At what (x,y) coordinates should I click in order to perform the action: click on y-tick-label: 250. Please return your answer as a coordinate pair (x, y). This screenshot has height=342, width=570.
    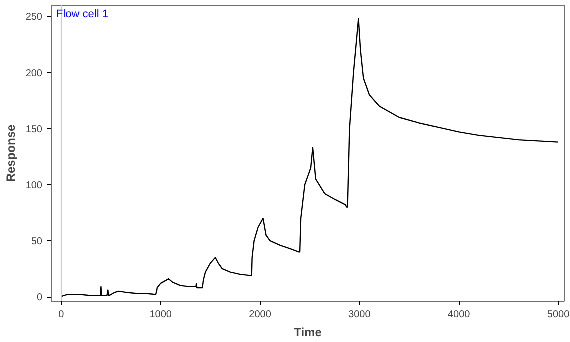
    Looking at the image, I should click on (34, 18).